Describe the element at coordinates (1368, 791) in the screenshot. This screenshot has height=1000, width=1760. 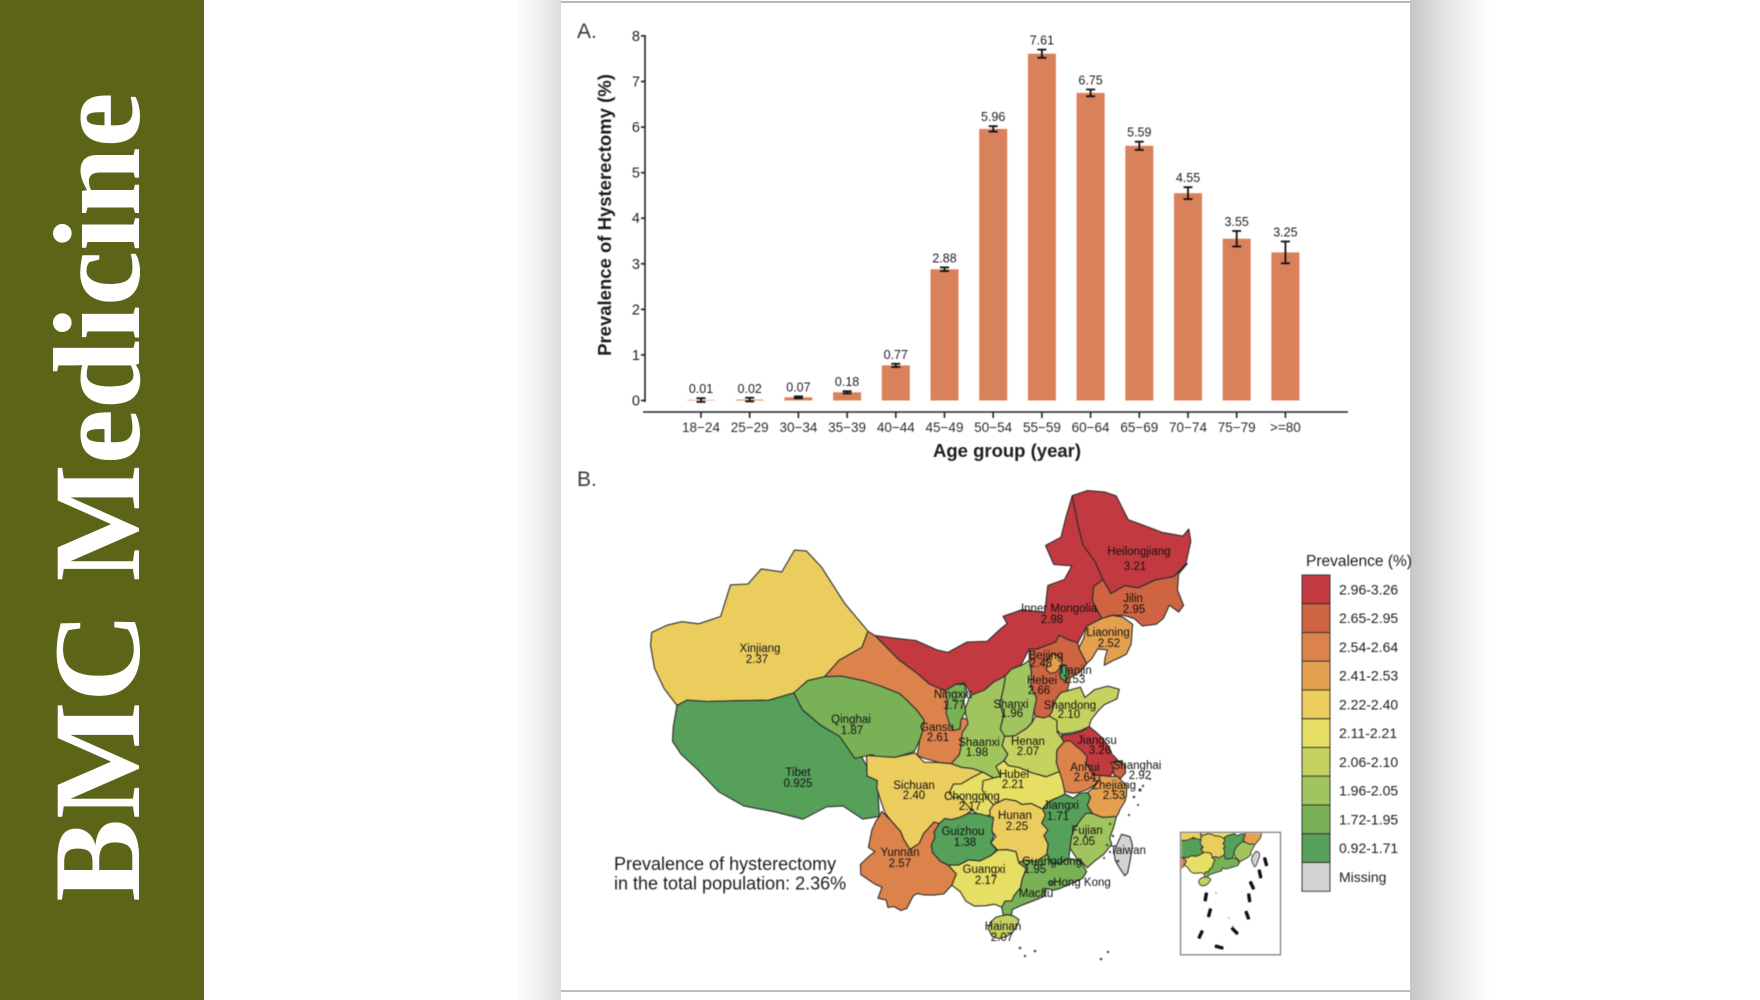
I see `svg-text: 1.96-2.05` at that location.